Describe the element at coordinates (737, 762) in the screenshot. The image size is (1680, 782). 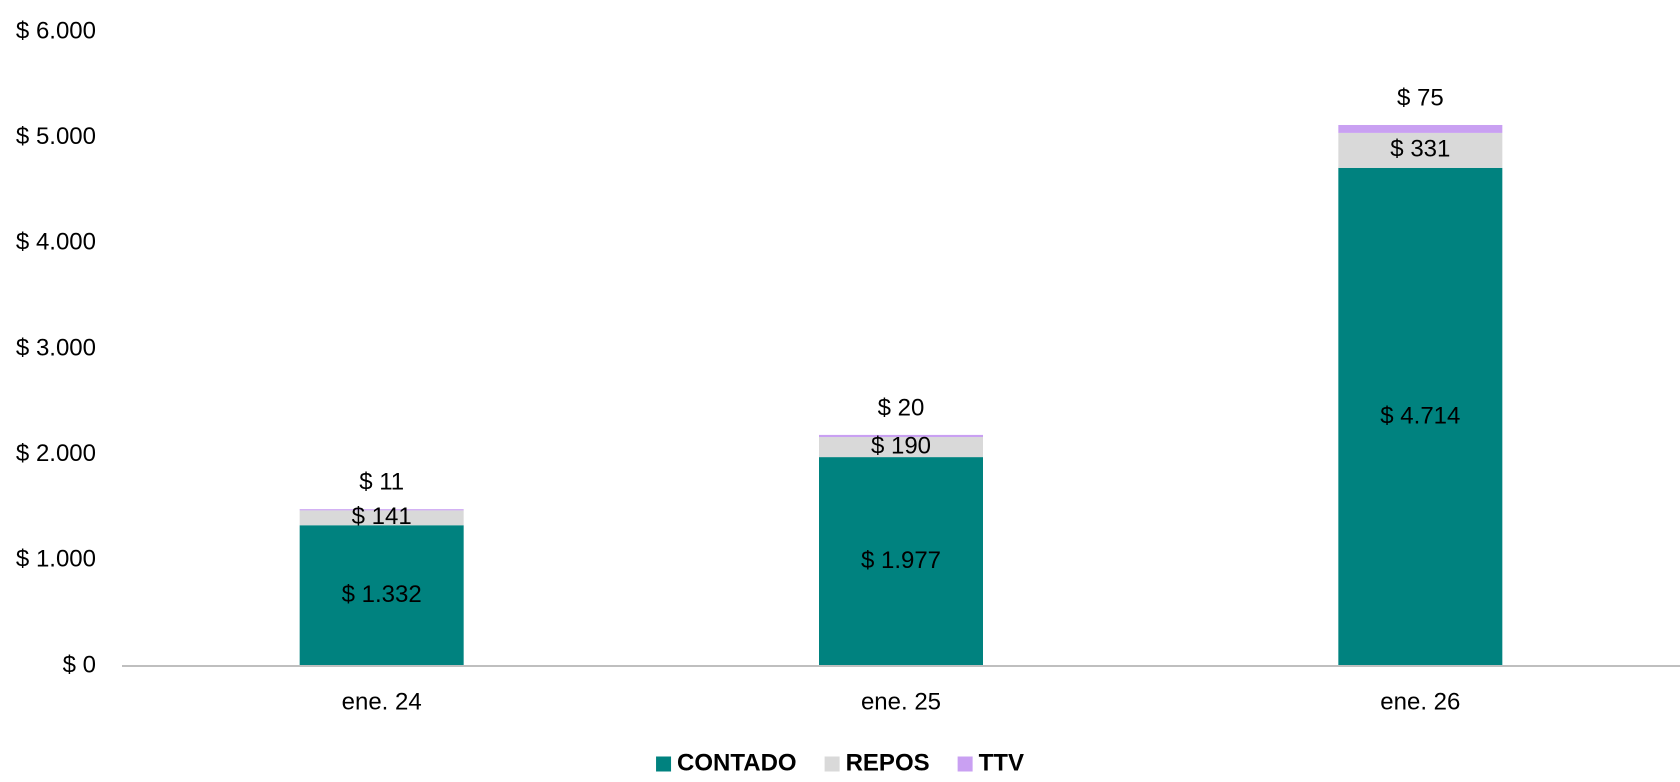
I see `legend-label: CONTADO` at that location.